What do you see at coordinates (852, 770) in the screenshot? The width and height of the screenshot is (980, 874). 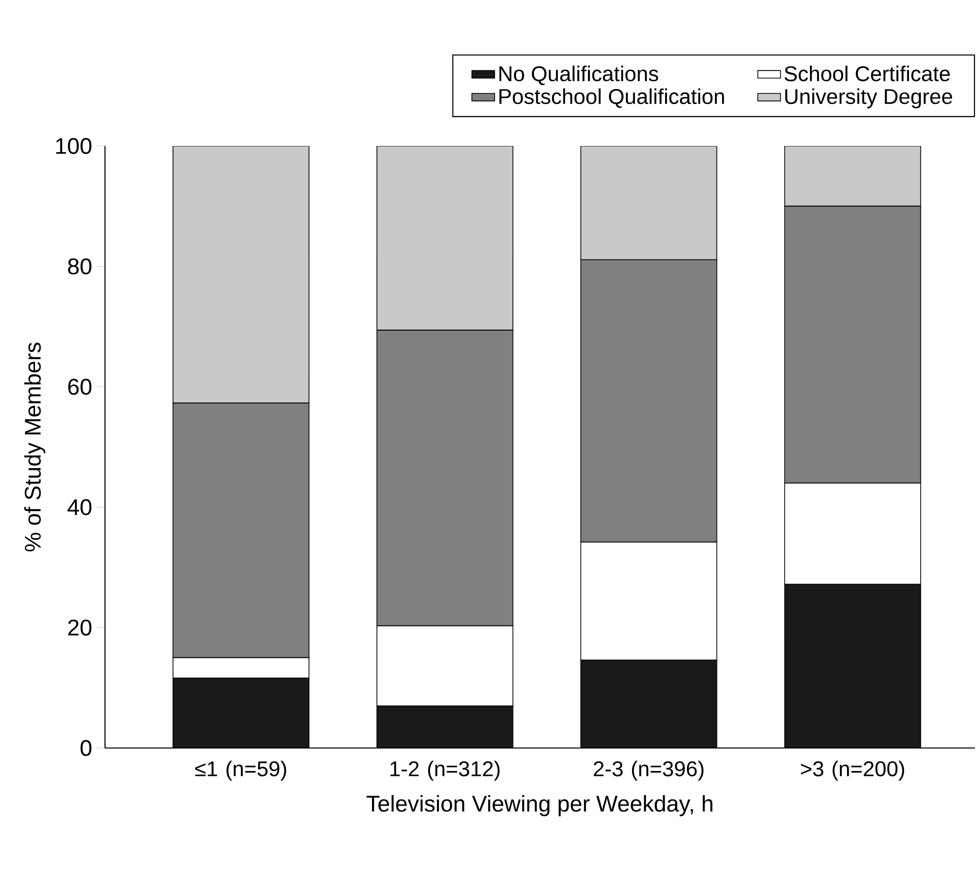 I see `x-tick-label: >3 (n=200)` at bounding box center [852, 770].